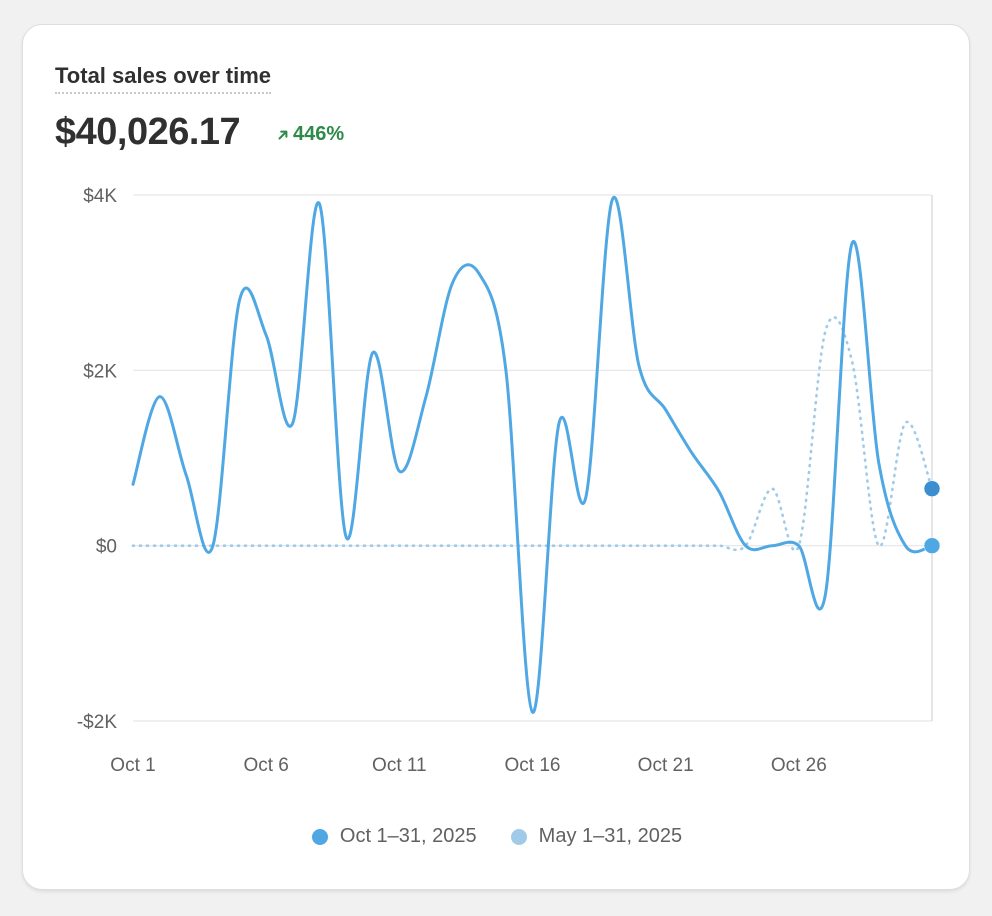 The image size is (992, 916). What do you see at coordinates (319, 134) in the screenshot?
I see `change-percent: 446%` at bounding box center [319, 134].